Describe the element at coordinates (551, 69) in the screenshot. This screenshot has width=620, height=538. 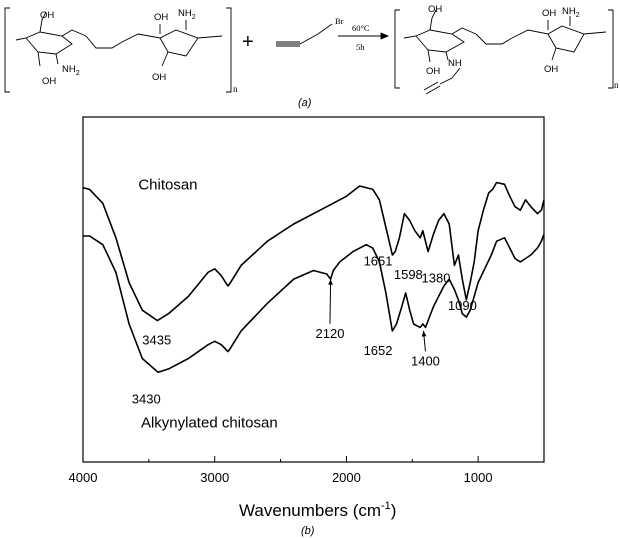
I see `product-oh-bottom-right: OH` at that location.